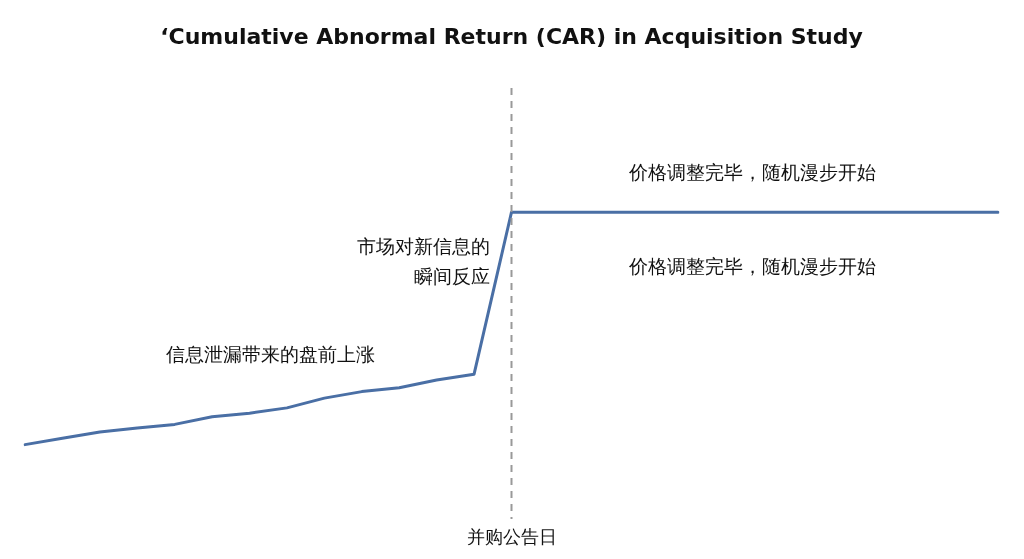 The image size is (1024, 559). What do you see at coordinates (423, 260) in the screenshot?
I see `annotation: 市场对新信息的瞬间反应` at bounding box center [423, 260].